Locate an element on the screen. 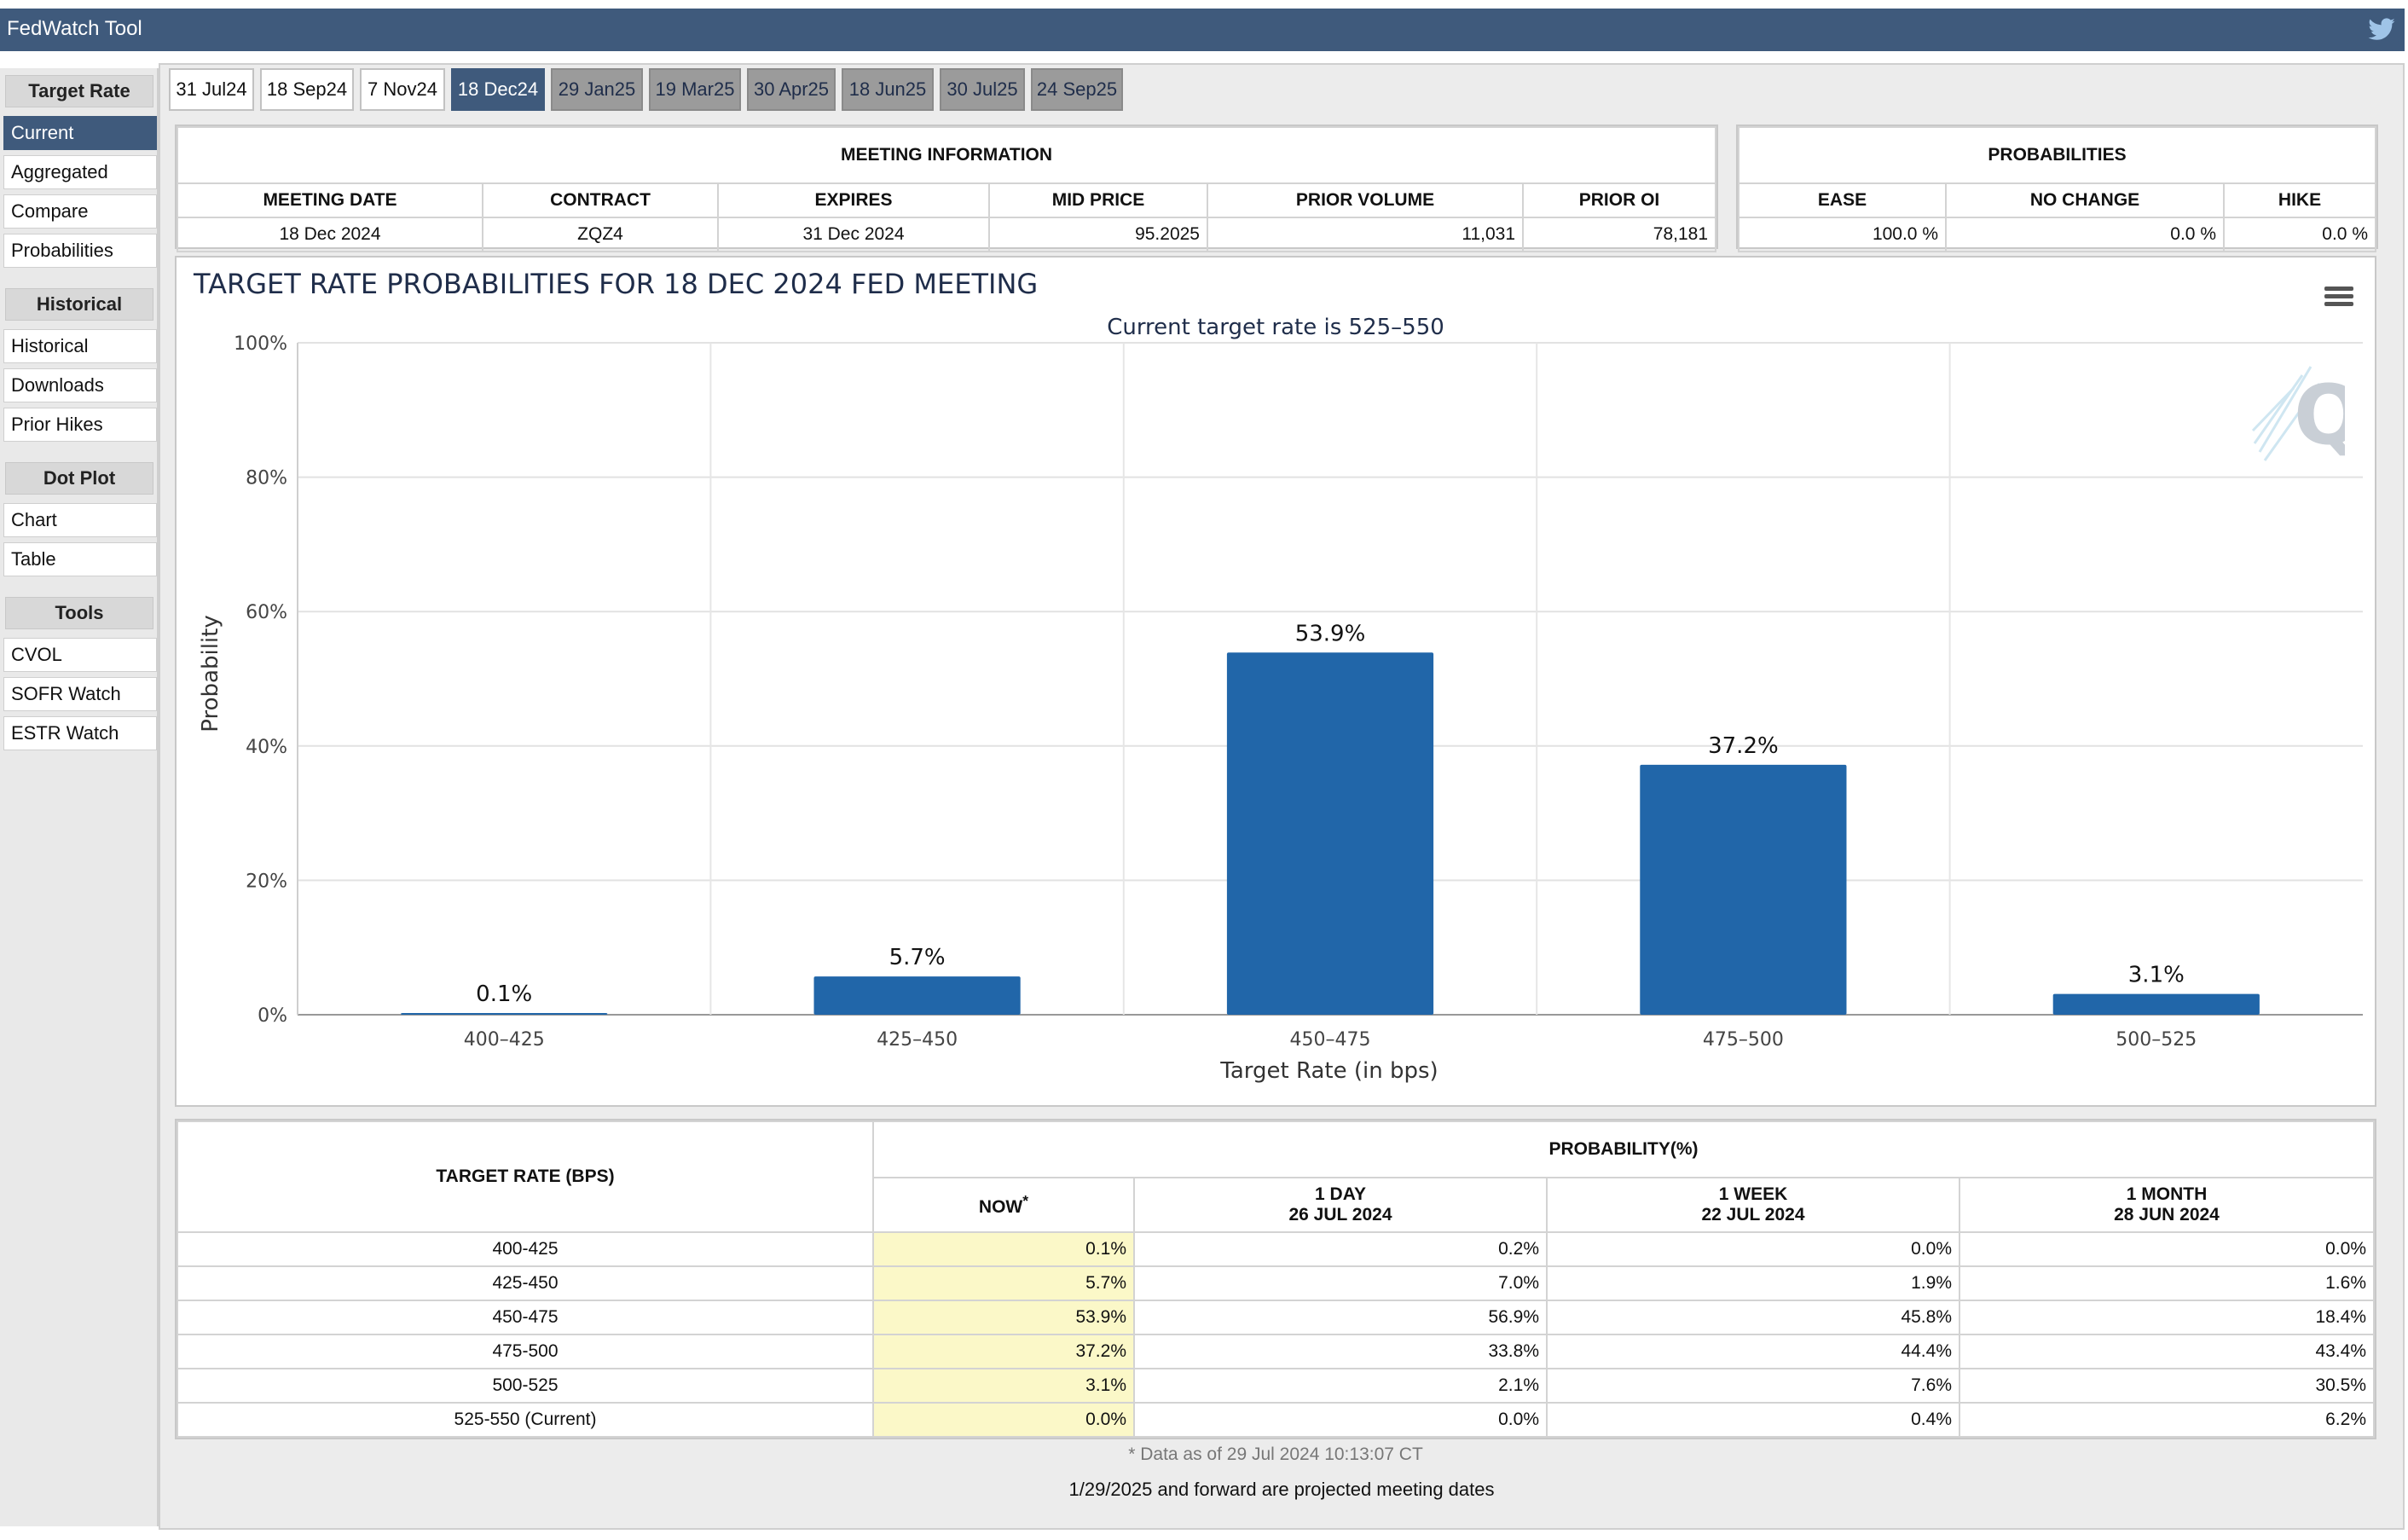 This screenshot has height=1540, width=2408. header-ease: EASE is located at coordinates (1842, 200).